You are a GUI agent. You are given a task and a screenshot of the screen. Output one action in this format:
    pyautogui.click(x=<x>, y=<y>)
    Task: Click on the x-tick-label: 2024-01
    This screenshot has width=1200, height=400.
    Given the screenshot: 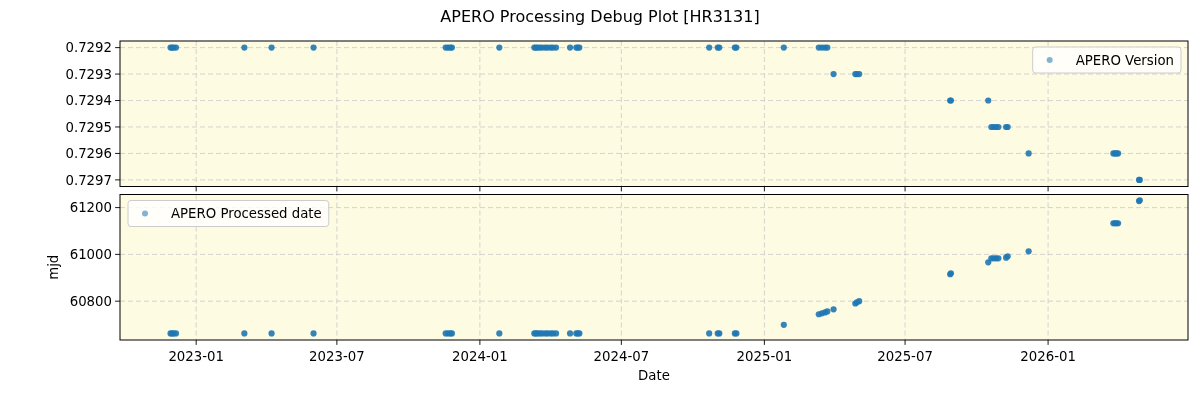 What is the action you would take?
    pyautogui.click(x=480, y=356)
    